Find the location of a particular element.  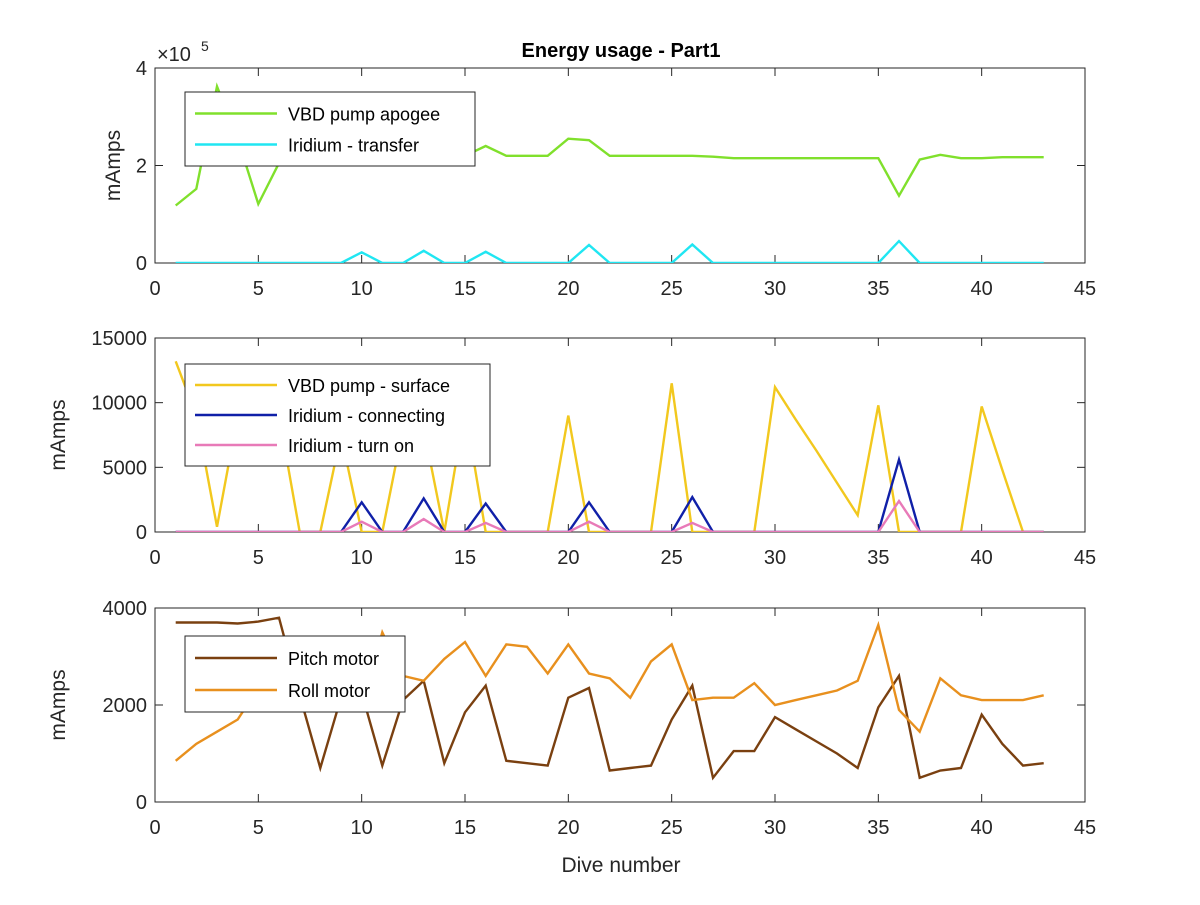

series-line-iridium-transfer is located at coordinates (609, 251).